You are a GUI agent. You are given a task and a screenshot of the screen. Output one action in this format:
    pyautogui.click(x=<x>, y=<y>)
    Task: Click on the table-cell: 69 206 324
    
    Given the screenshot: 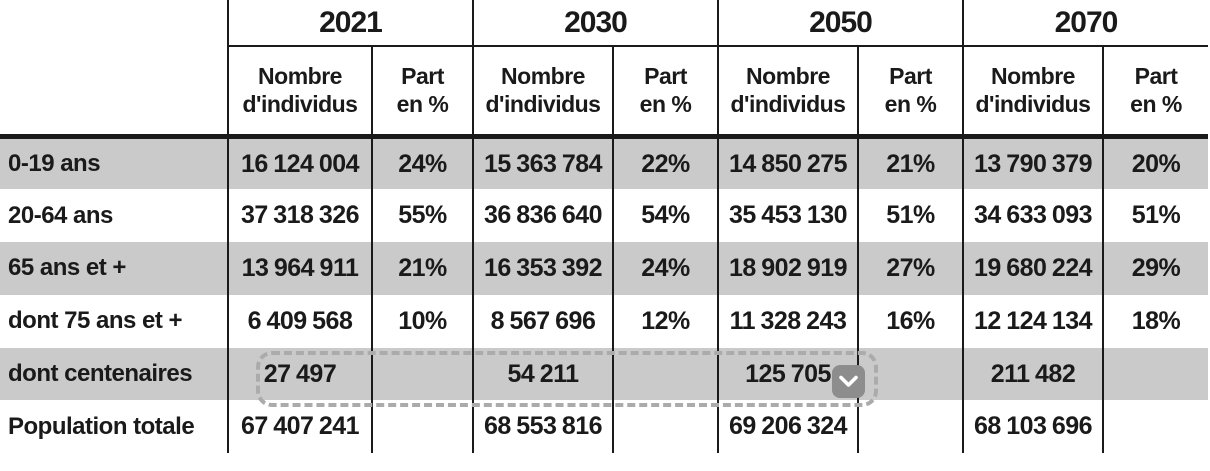 What is the action you would take?
    pyautogui.click(x=787, y=427)
    